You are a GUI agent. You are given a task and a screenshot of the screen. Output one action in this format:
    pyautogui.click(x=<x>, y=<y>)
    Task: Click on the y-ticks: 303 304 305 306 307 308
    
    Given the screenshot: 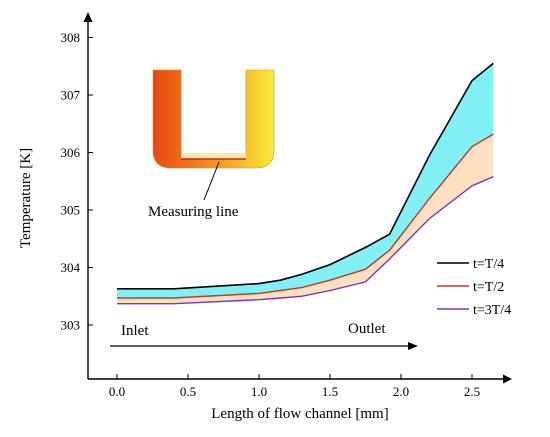 What is the action you would take?
    pyautogui.click(x=77, y=181)
    